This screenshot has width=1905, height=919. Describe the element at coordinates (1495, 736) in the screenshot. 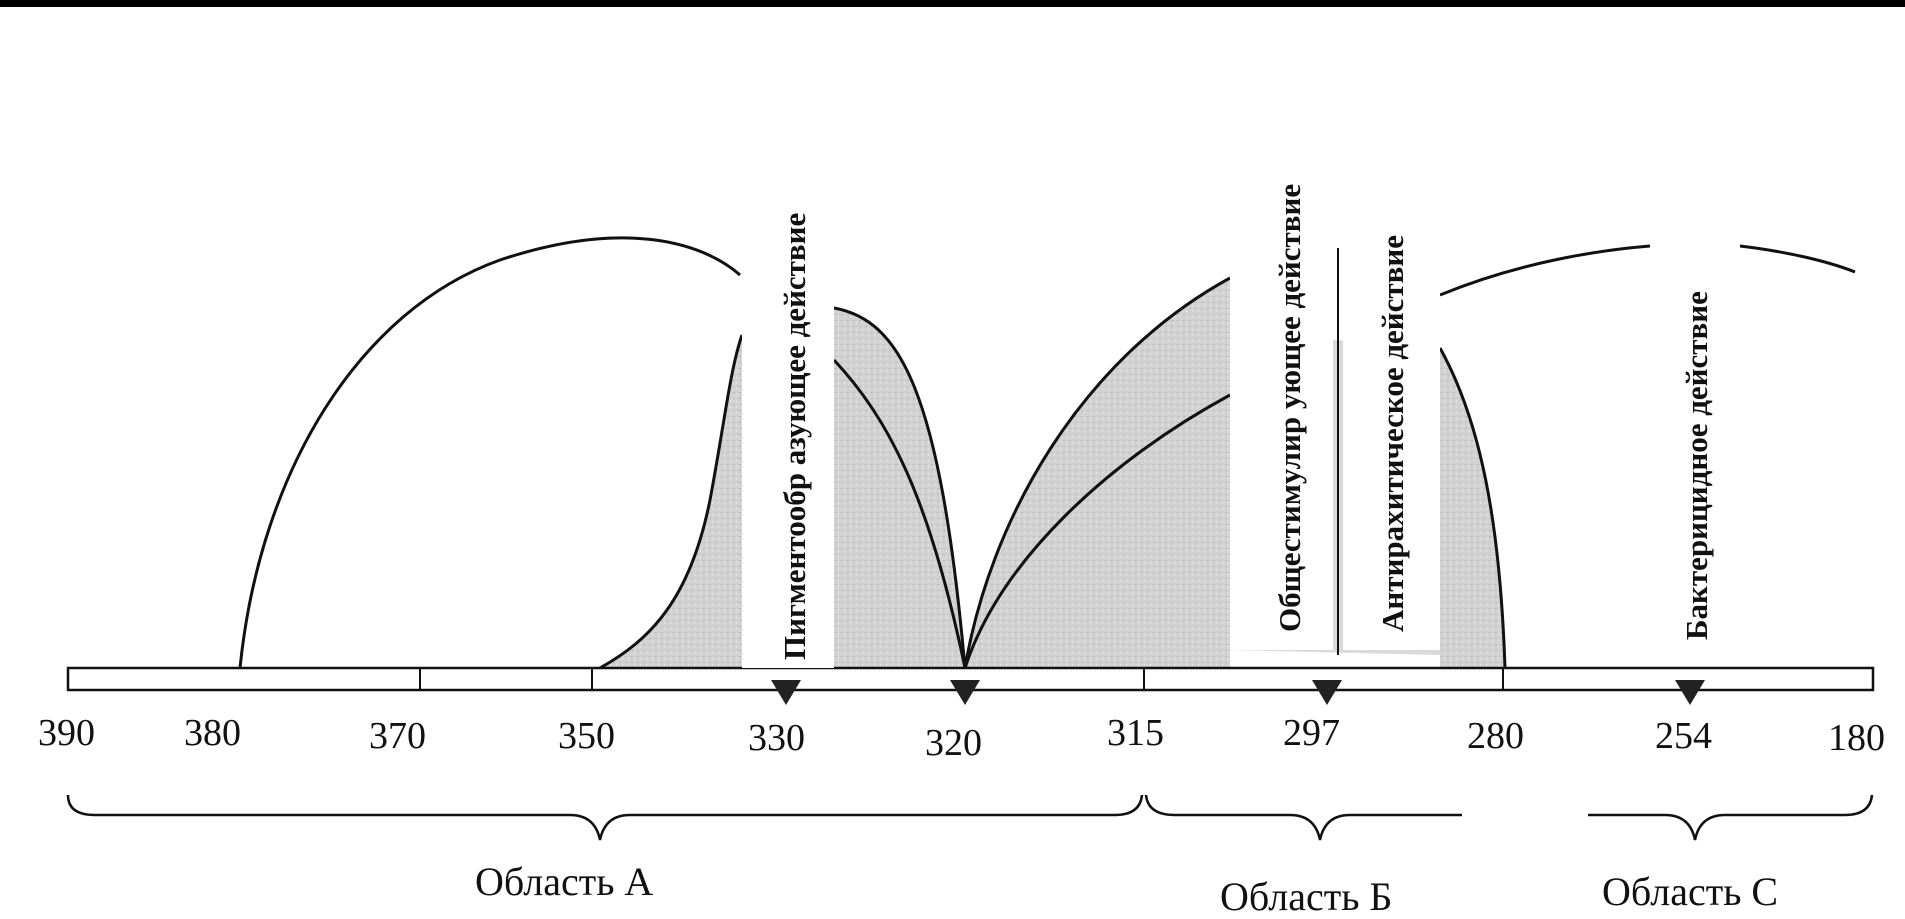

I see `tick-label-280: 280` at that location.